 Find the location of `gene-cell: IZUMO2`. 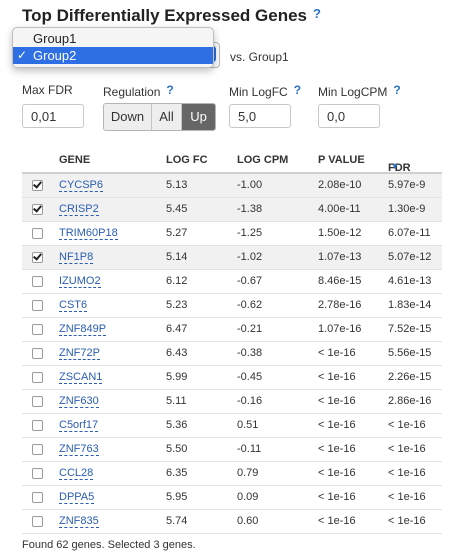

gene-cell: IZUMO2 is located at coordinates (80, 281).